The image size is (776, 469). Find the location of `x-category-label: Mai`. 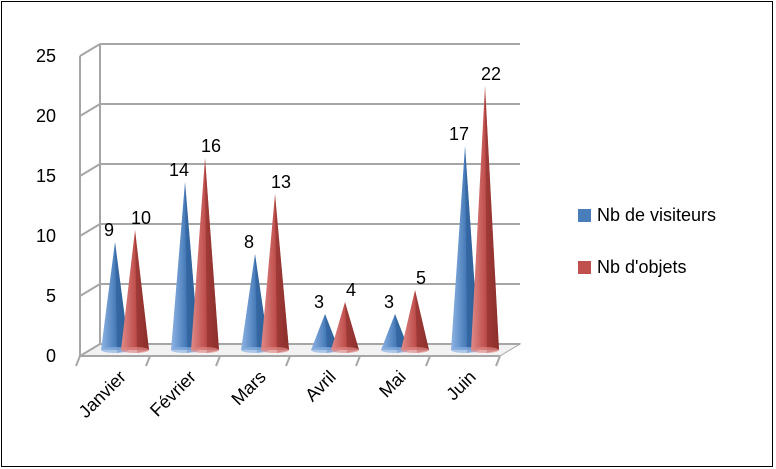

x-category-label: Mai is located at coordinates (392, 384).